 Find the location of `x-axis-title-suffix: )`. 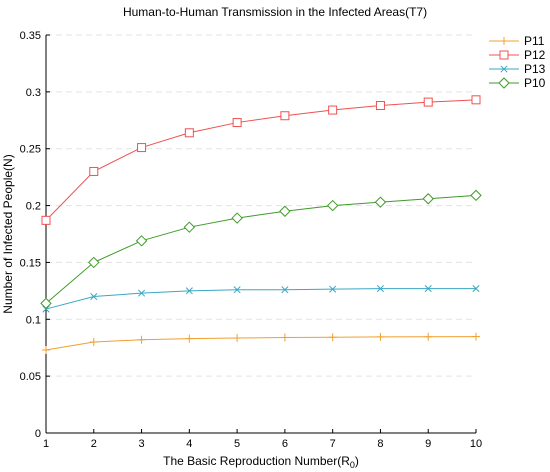

x-axis-title-suffix: ) is located at coordinates (357, 461).